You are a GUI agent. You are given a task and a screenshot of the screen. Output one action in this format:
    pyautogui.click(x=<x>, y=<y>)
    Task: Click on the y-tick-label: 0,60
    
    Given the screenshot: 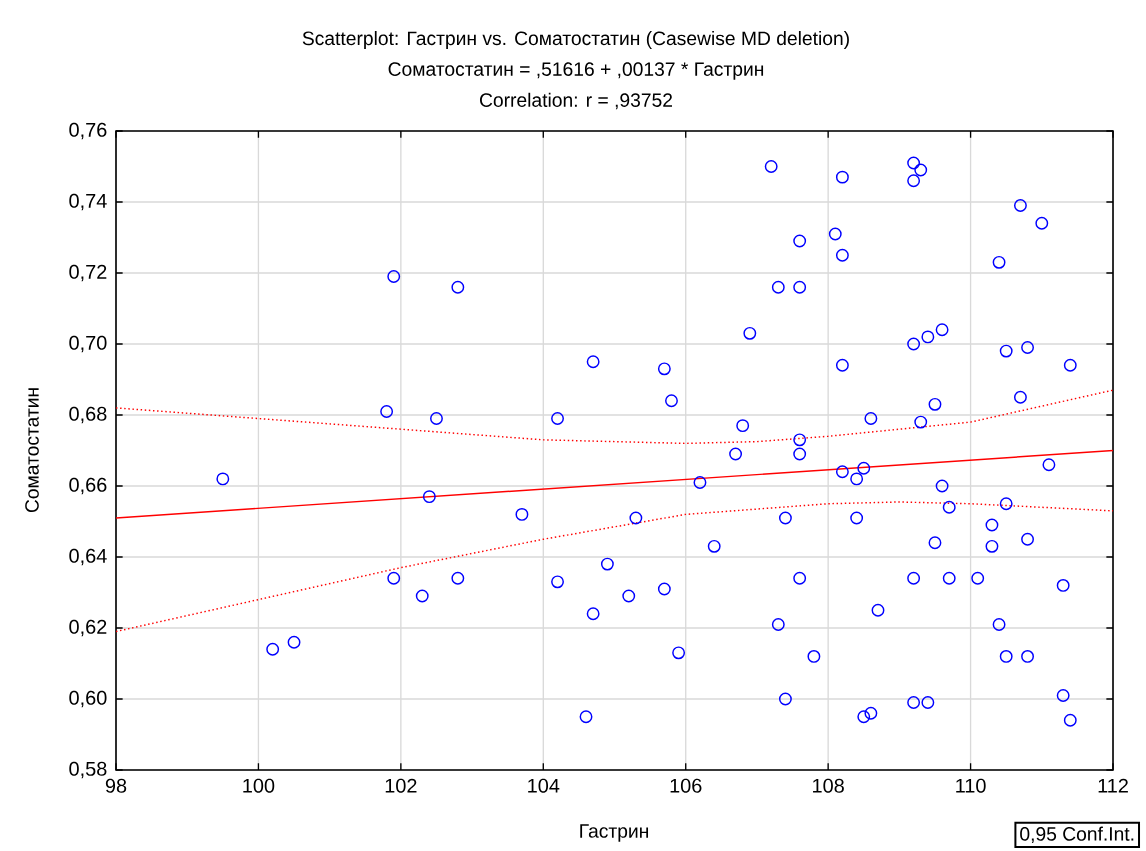 What is the action you would take?
    pyautogui.click(x=88, y=699)
    